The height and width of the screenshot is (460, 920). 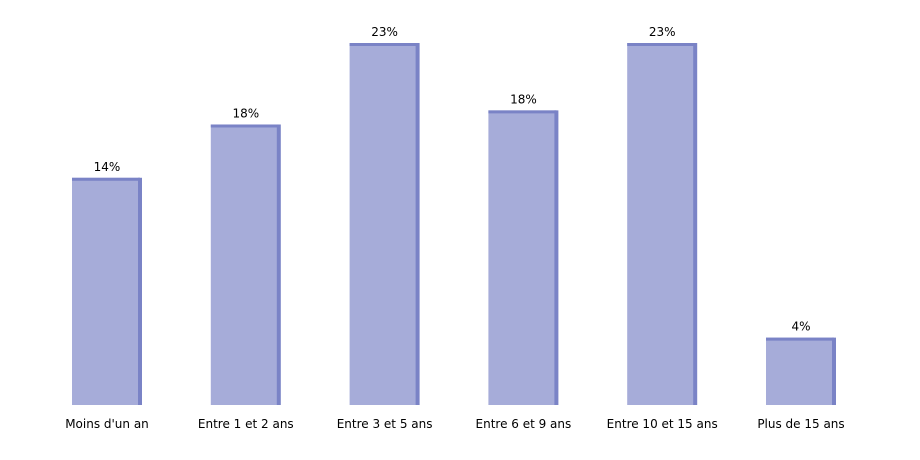 What do you see at coordinates (107, 167) in the screenshot?
I see `data-label: 14%` at bounding box center [107, 167].